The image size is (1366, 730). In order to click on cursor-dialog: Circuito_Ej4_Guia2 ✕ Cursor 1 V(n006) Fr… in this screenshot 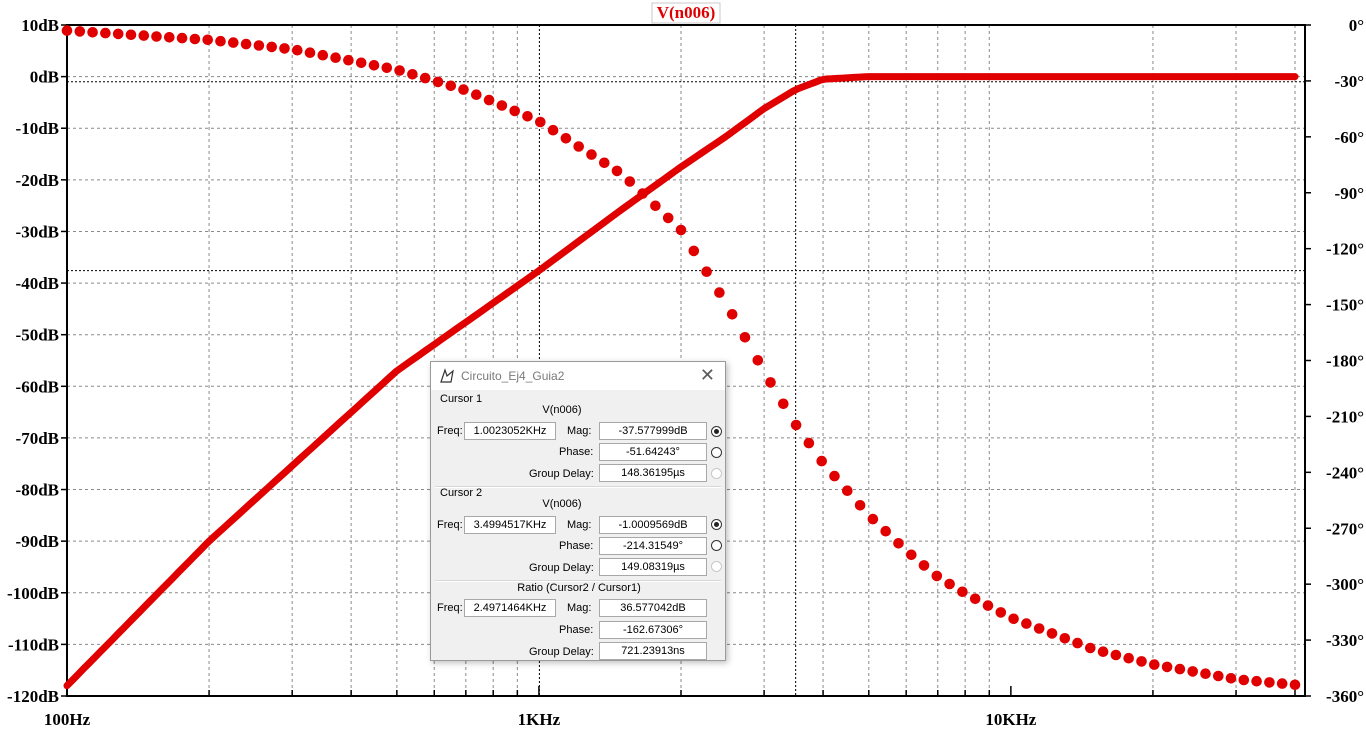, I will do `click(578, 511)`.